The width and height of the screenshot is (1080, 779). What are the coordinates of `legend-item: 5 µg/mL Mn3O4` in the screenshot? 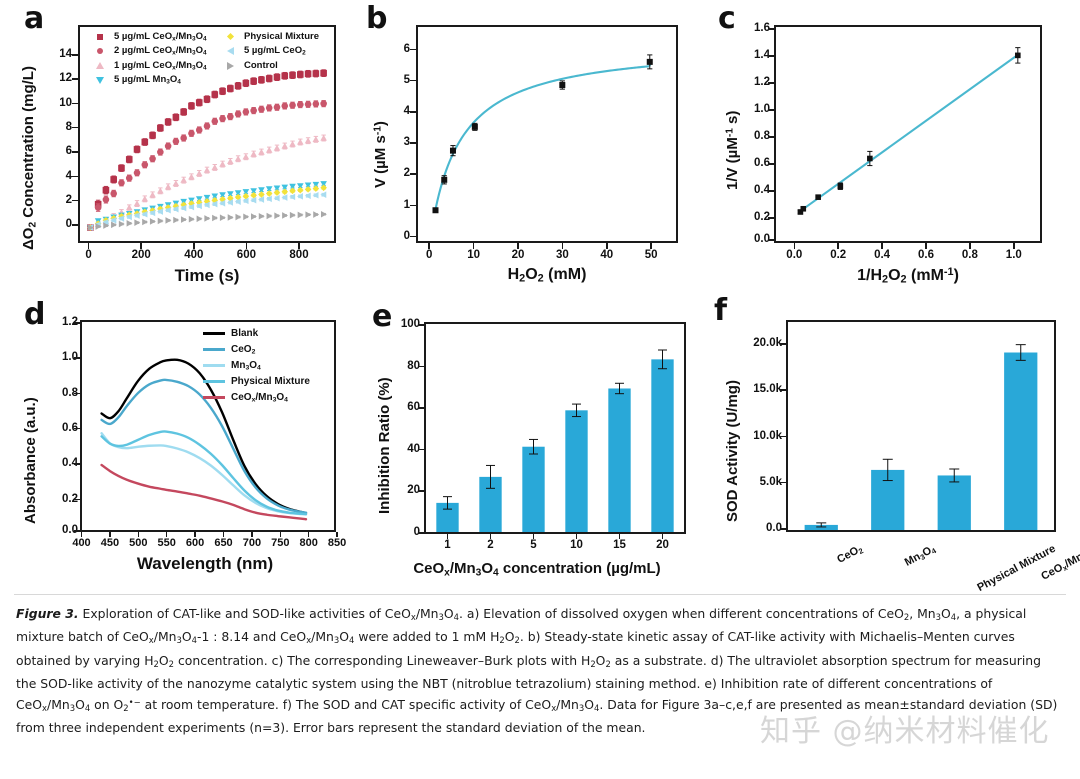 It's located at (149, 80).